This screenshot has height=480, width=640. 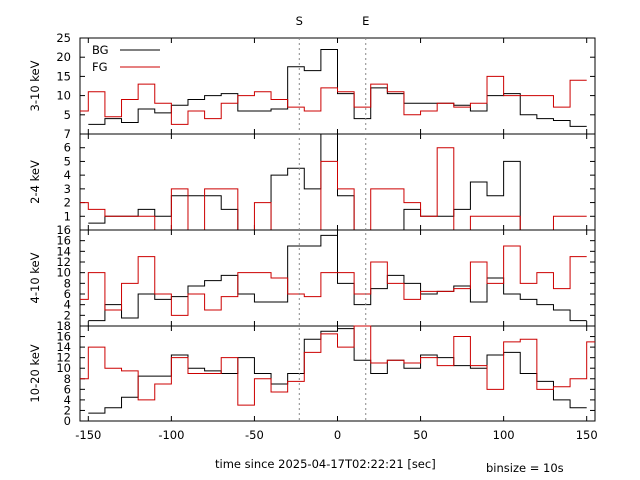 What do you see at coordinates (35, 277) in the screenshot?
I see `y-axis-label: 4-10 keV` at bounding box center [35, 277].